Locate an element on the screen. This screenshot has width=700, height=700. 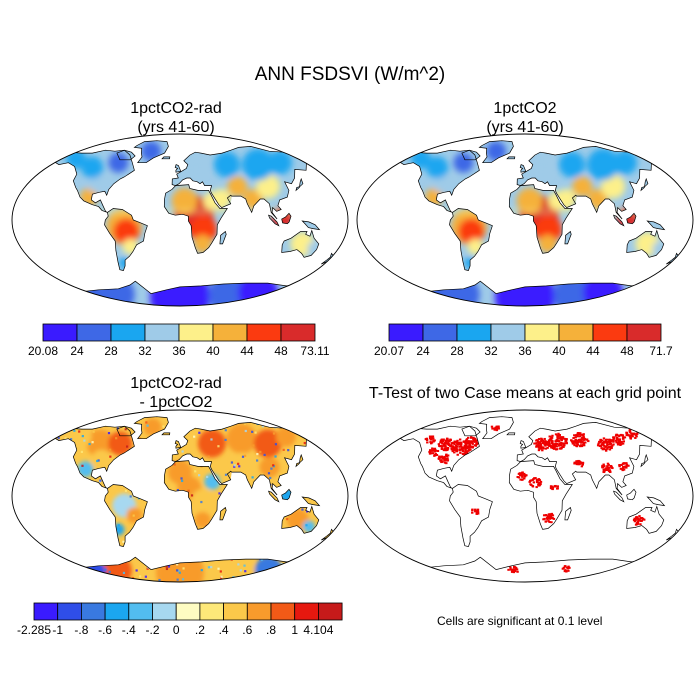
panel-title-rad-line1: 1pctCO2-rad is located at coordinates (176, 108).